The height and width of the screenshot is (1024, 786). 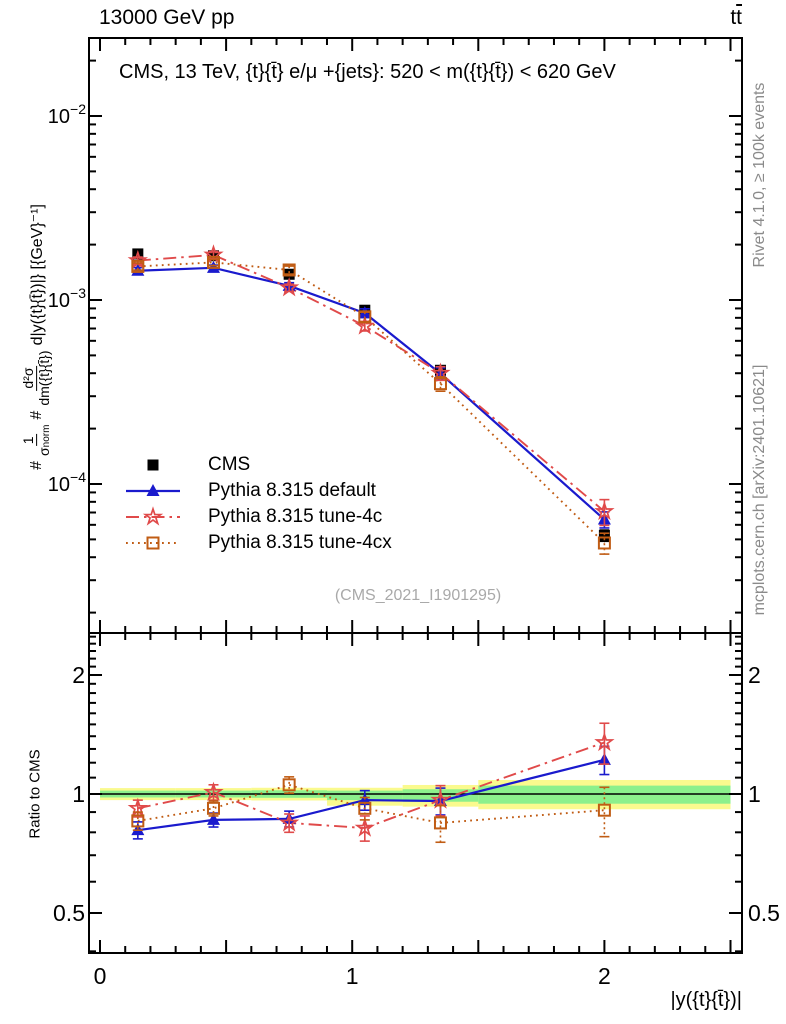 What do you see at coordinates (153, 490) in the screenshot?
I see `pythia-default-swatch-icon` at bounding box center [153, 490].